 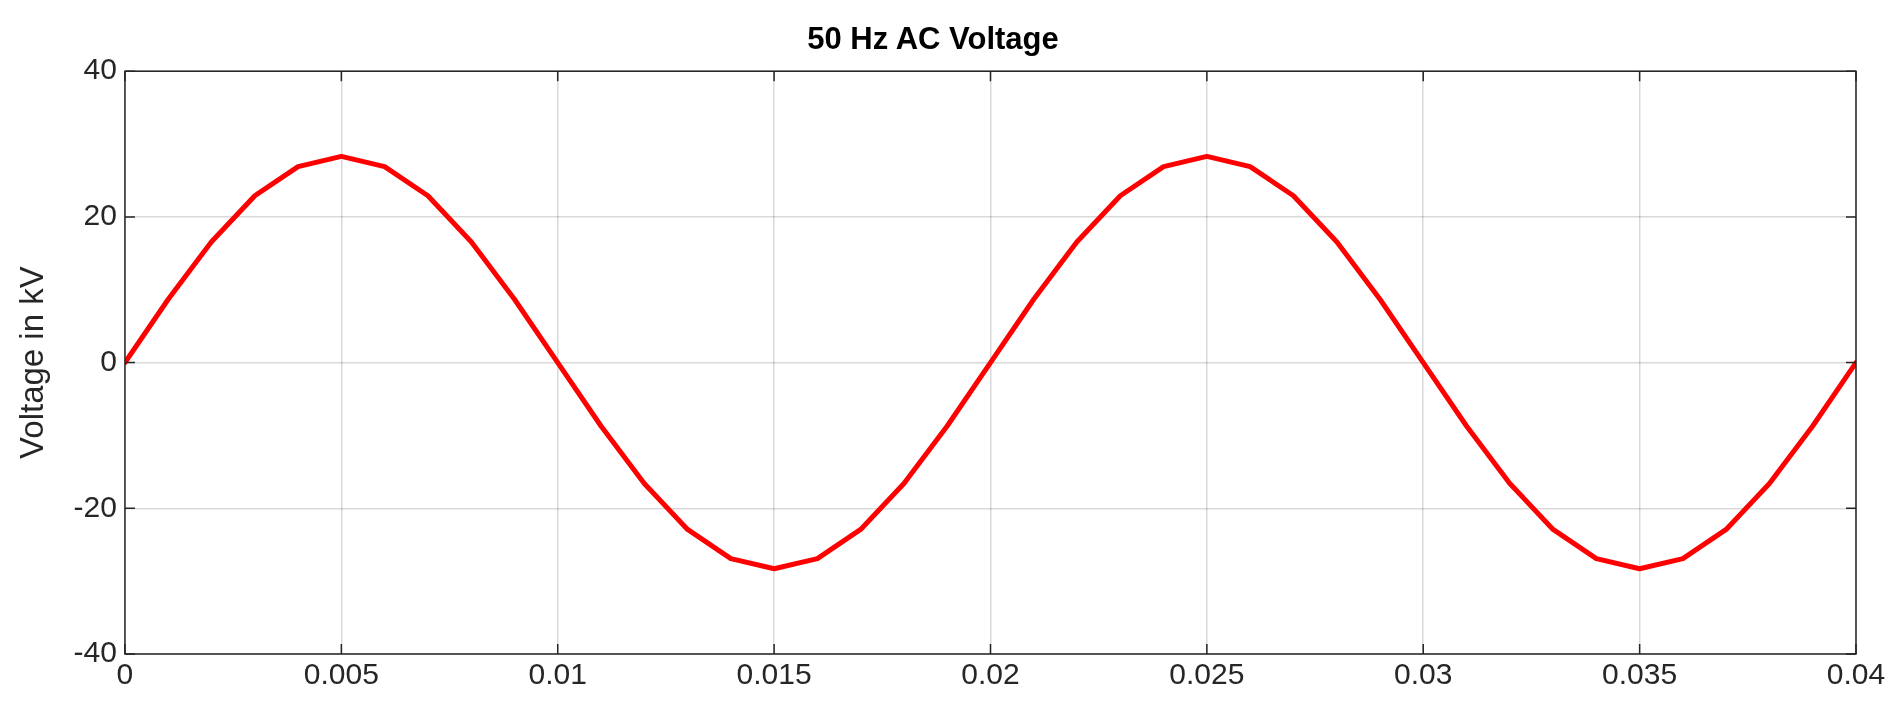 I want to click on chart-title: 50 Hz AC Voltage, so click(x=933, y=39).